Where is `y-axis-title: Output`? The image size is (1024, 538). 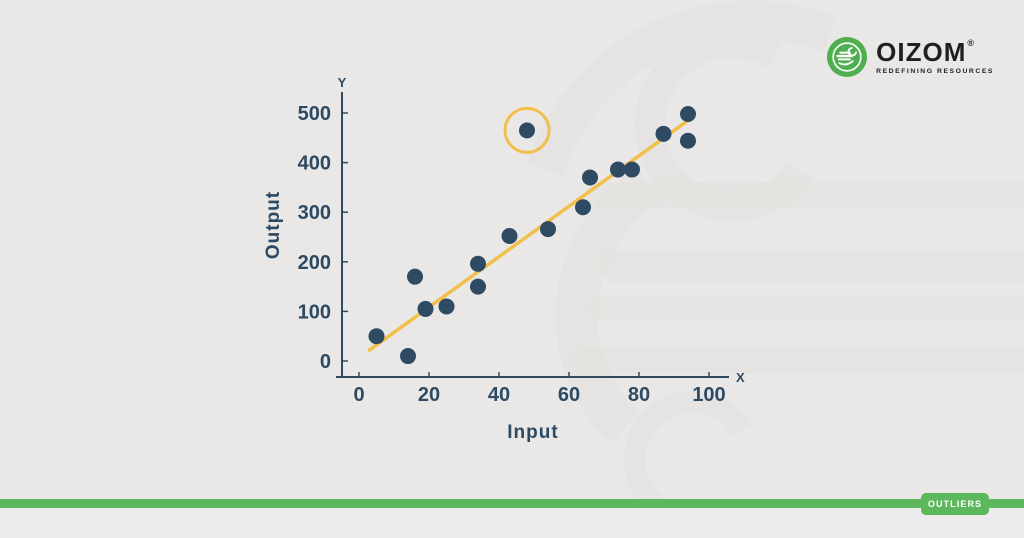 y-axis-title: Output is located at coordinates (273, 225).